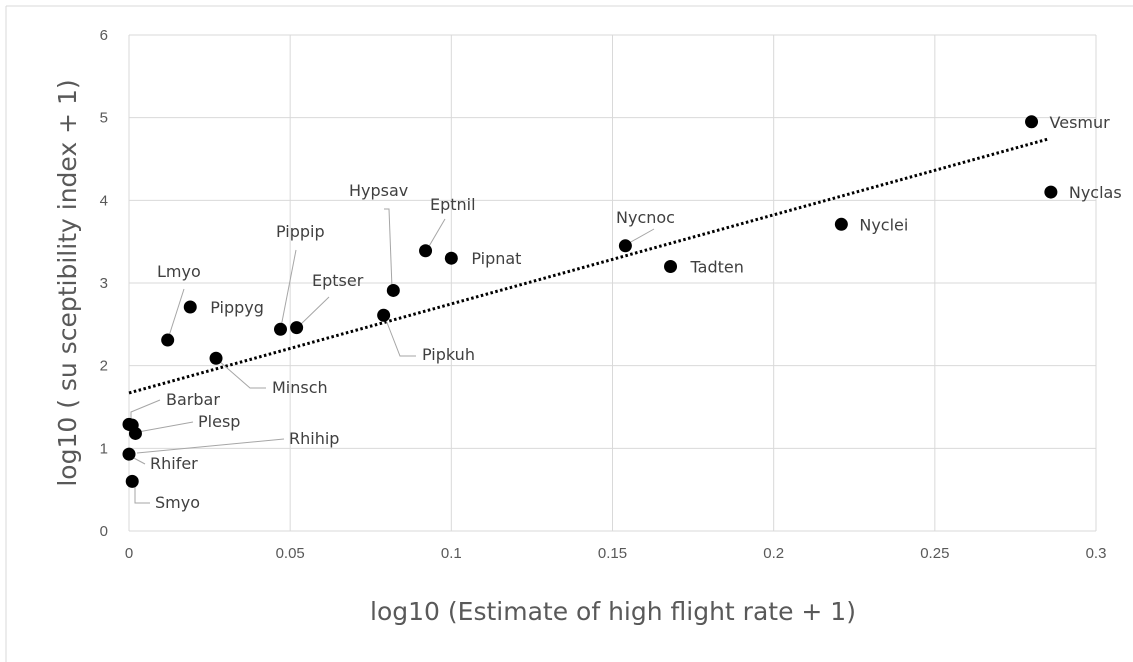  Describe the element at coordinates (219, 421) in the screenshot. I see `point-label-plesp: Plesp` at that location.